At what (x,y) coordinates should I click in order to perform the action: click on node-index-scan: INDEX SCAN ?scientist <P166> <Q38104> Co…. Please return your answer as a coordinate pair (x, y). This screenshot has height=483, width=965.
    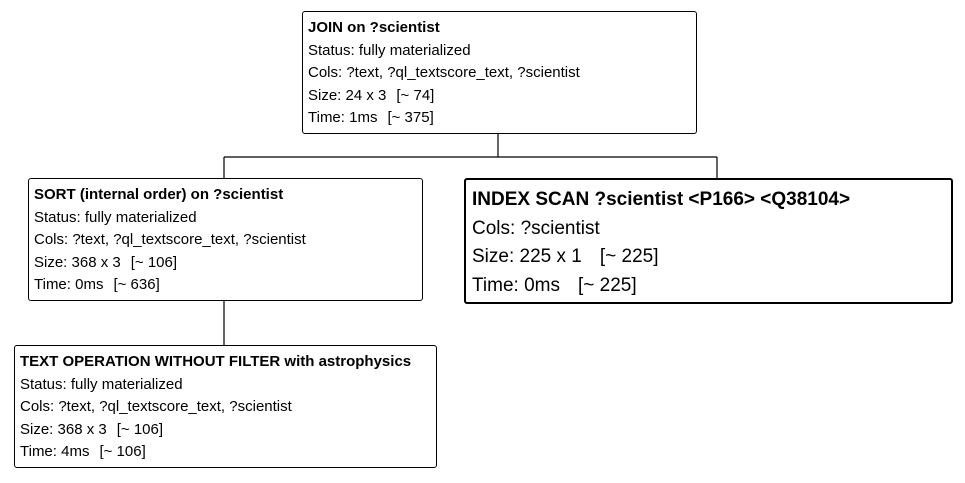
    Looking at the image, I should click on (708, 241).